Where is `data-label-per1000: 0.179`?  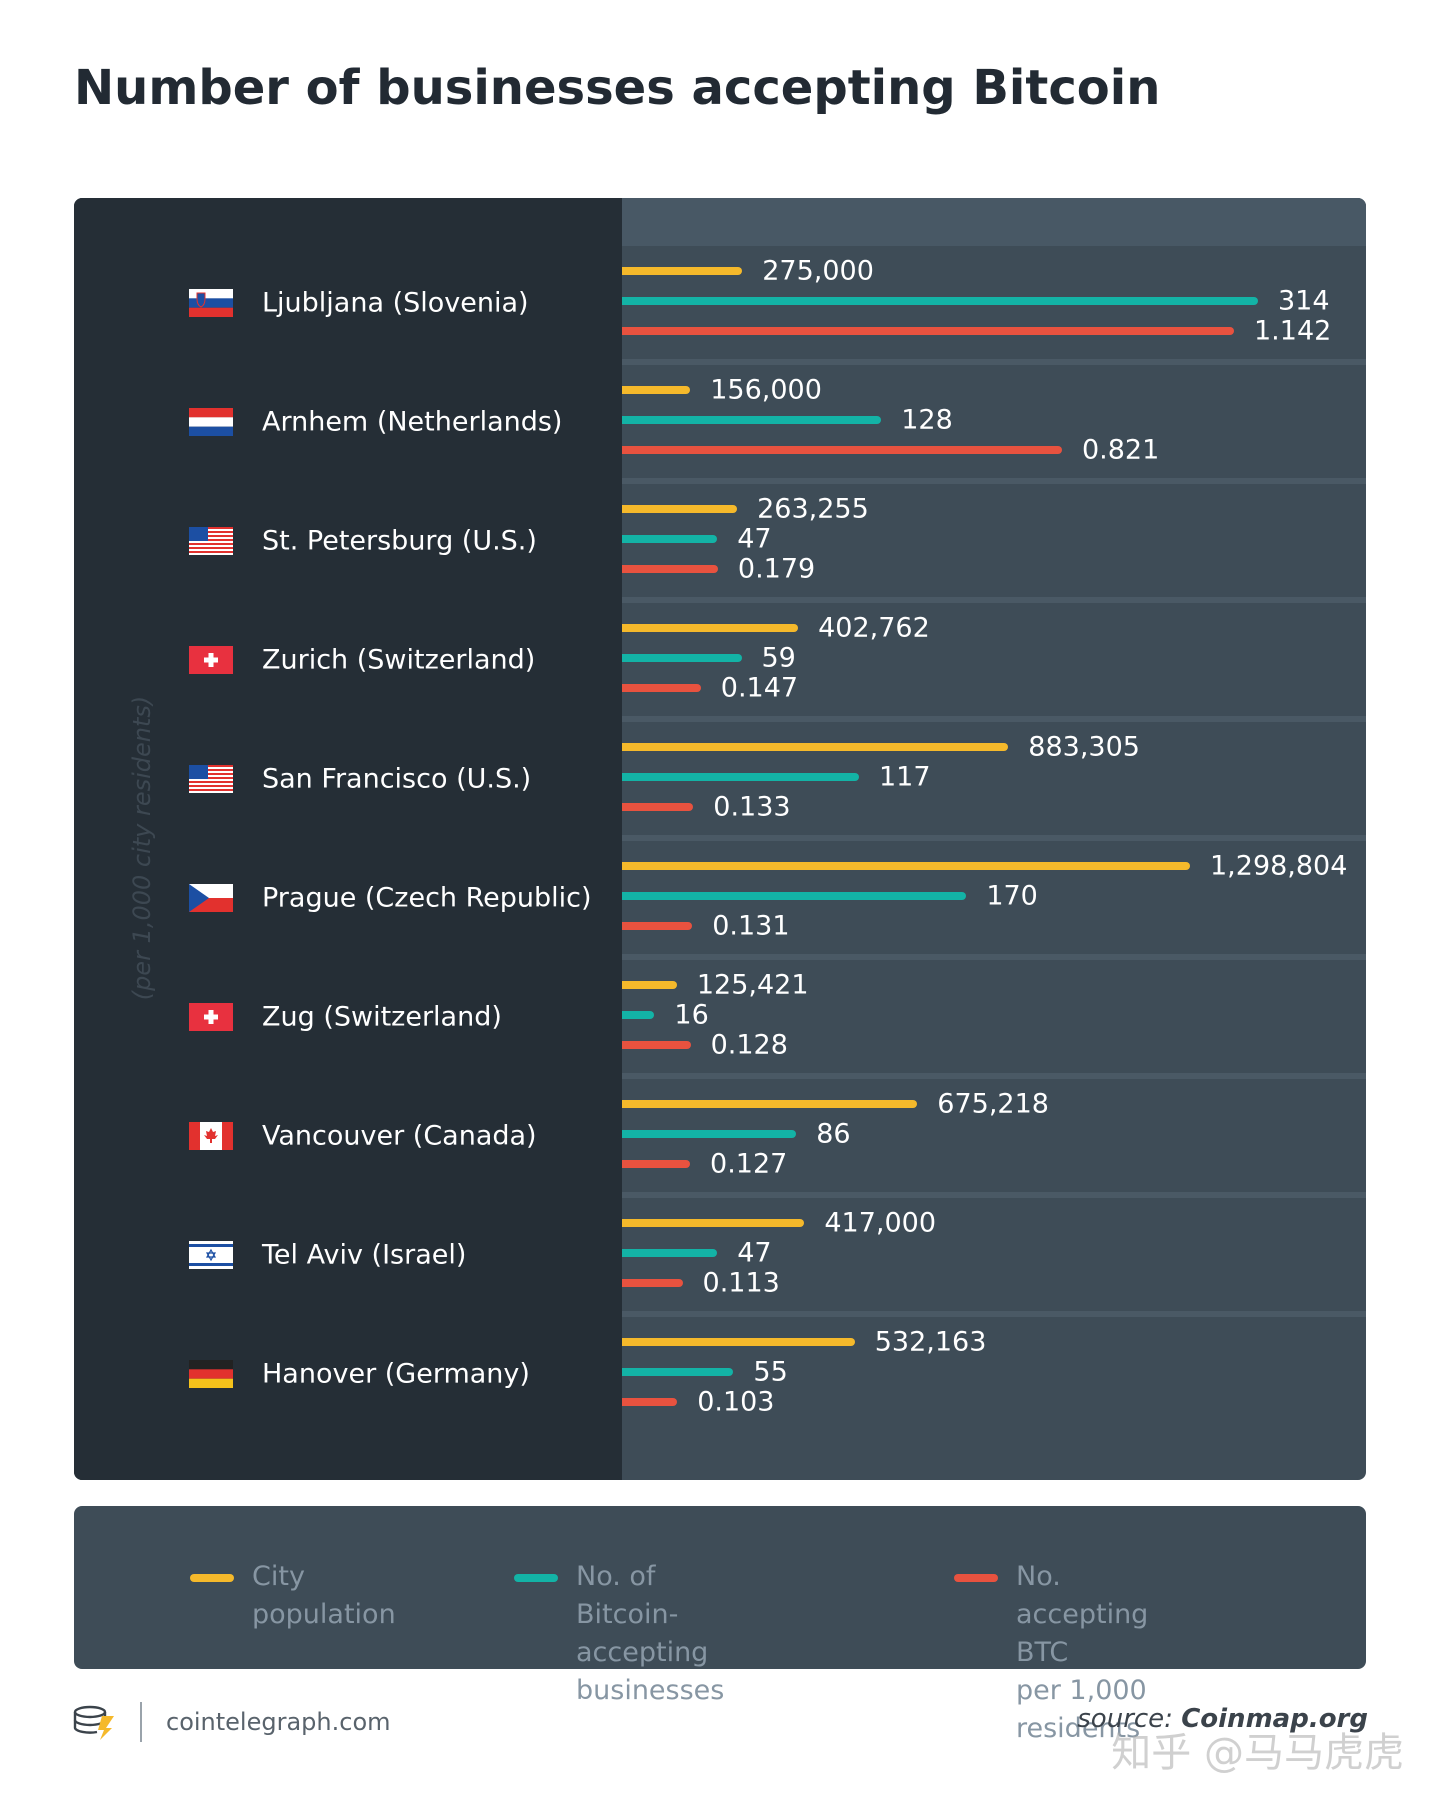
data-label-per1000: 0.179 is located at coordinates (776, 569).